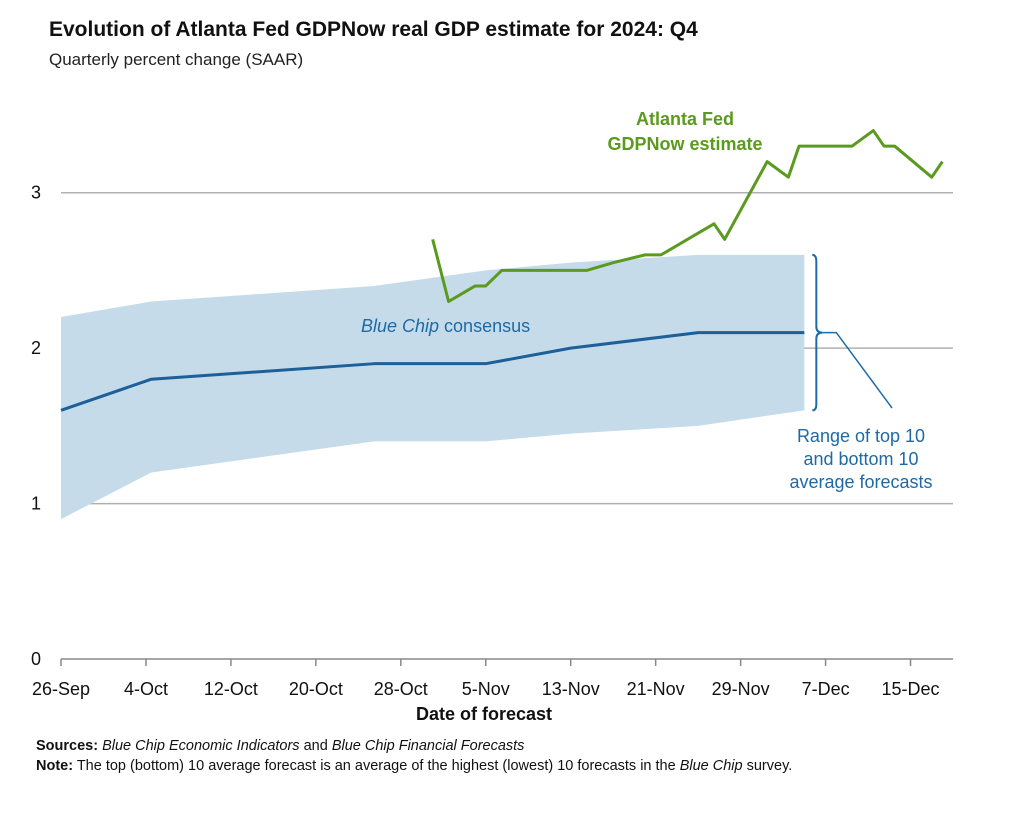 This screenshot has height=813, width=1027. Describe the element at coordinates (484, 326) in the screenshot. I see `consensus-annotation-rest: consensus` at that location.